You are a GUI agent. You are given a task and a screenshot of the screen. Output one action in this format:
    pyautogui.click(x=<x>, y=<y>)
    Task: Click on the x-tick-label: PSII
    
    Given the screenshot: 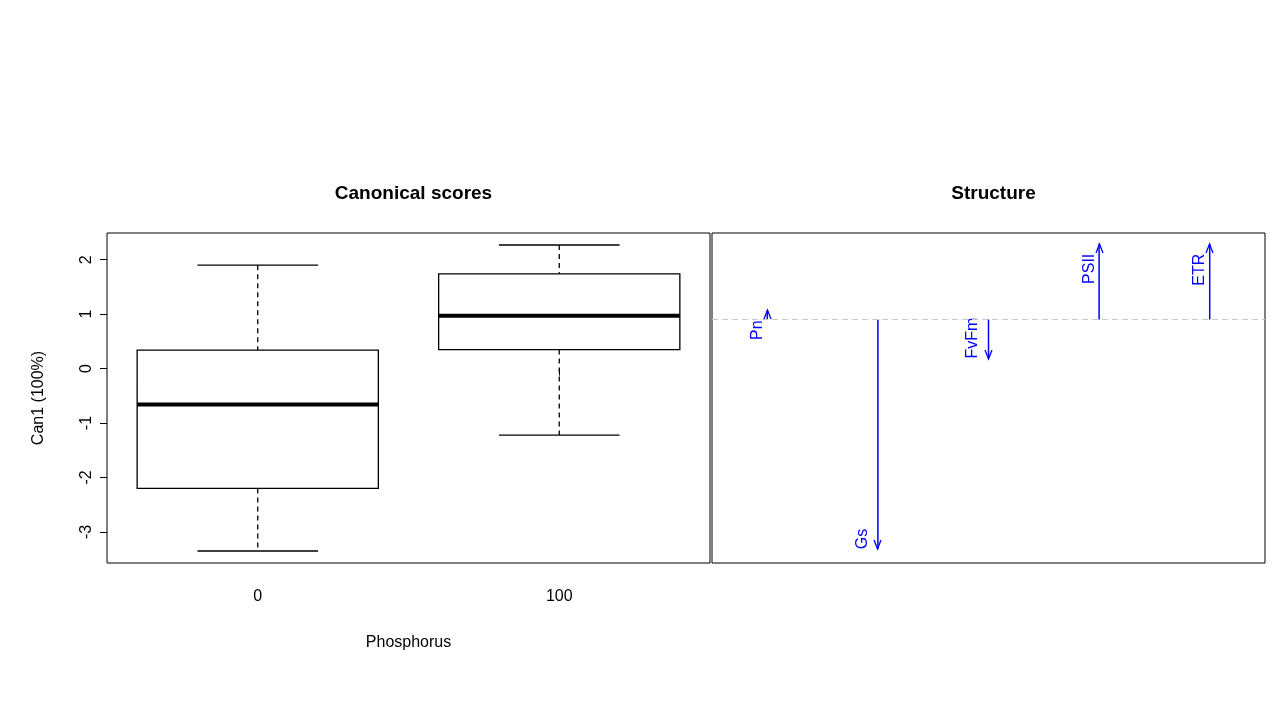 What is the action you would take?
    pyautogui.click(x=1088, y=268)
    